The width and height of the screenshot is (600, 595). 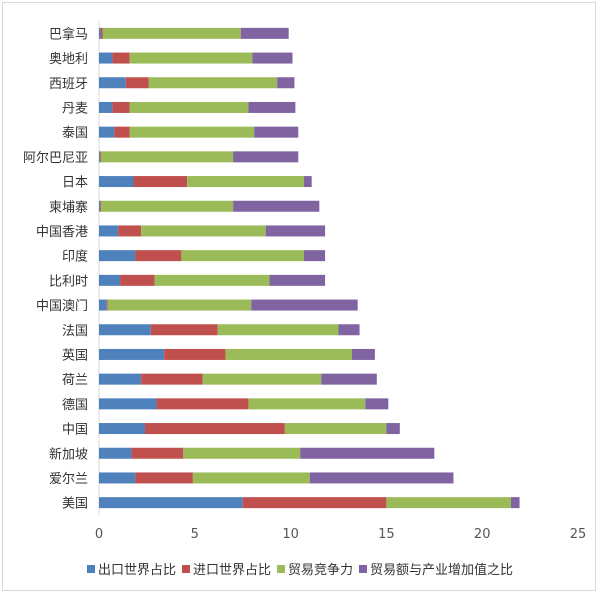 What do you see at coordinates (68, 281) in the screenshot?
I see `category-label: 比利时` at bounding box center [68, 281].